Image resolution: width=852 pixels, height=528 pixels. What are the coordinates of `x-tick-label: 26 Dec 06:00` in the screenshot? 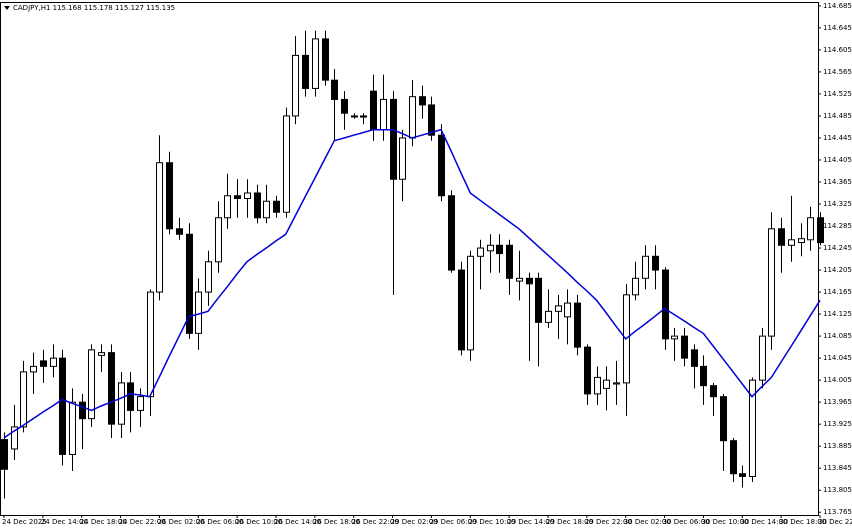 It's located at (219, 522).